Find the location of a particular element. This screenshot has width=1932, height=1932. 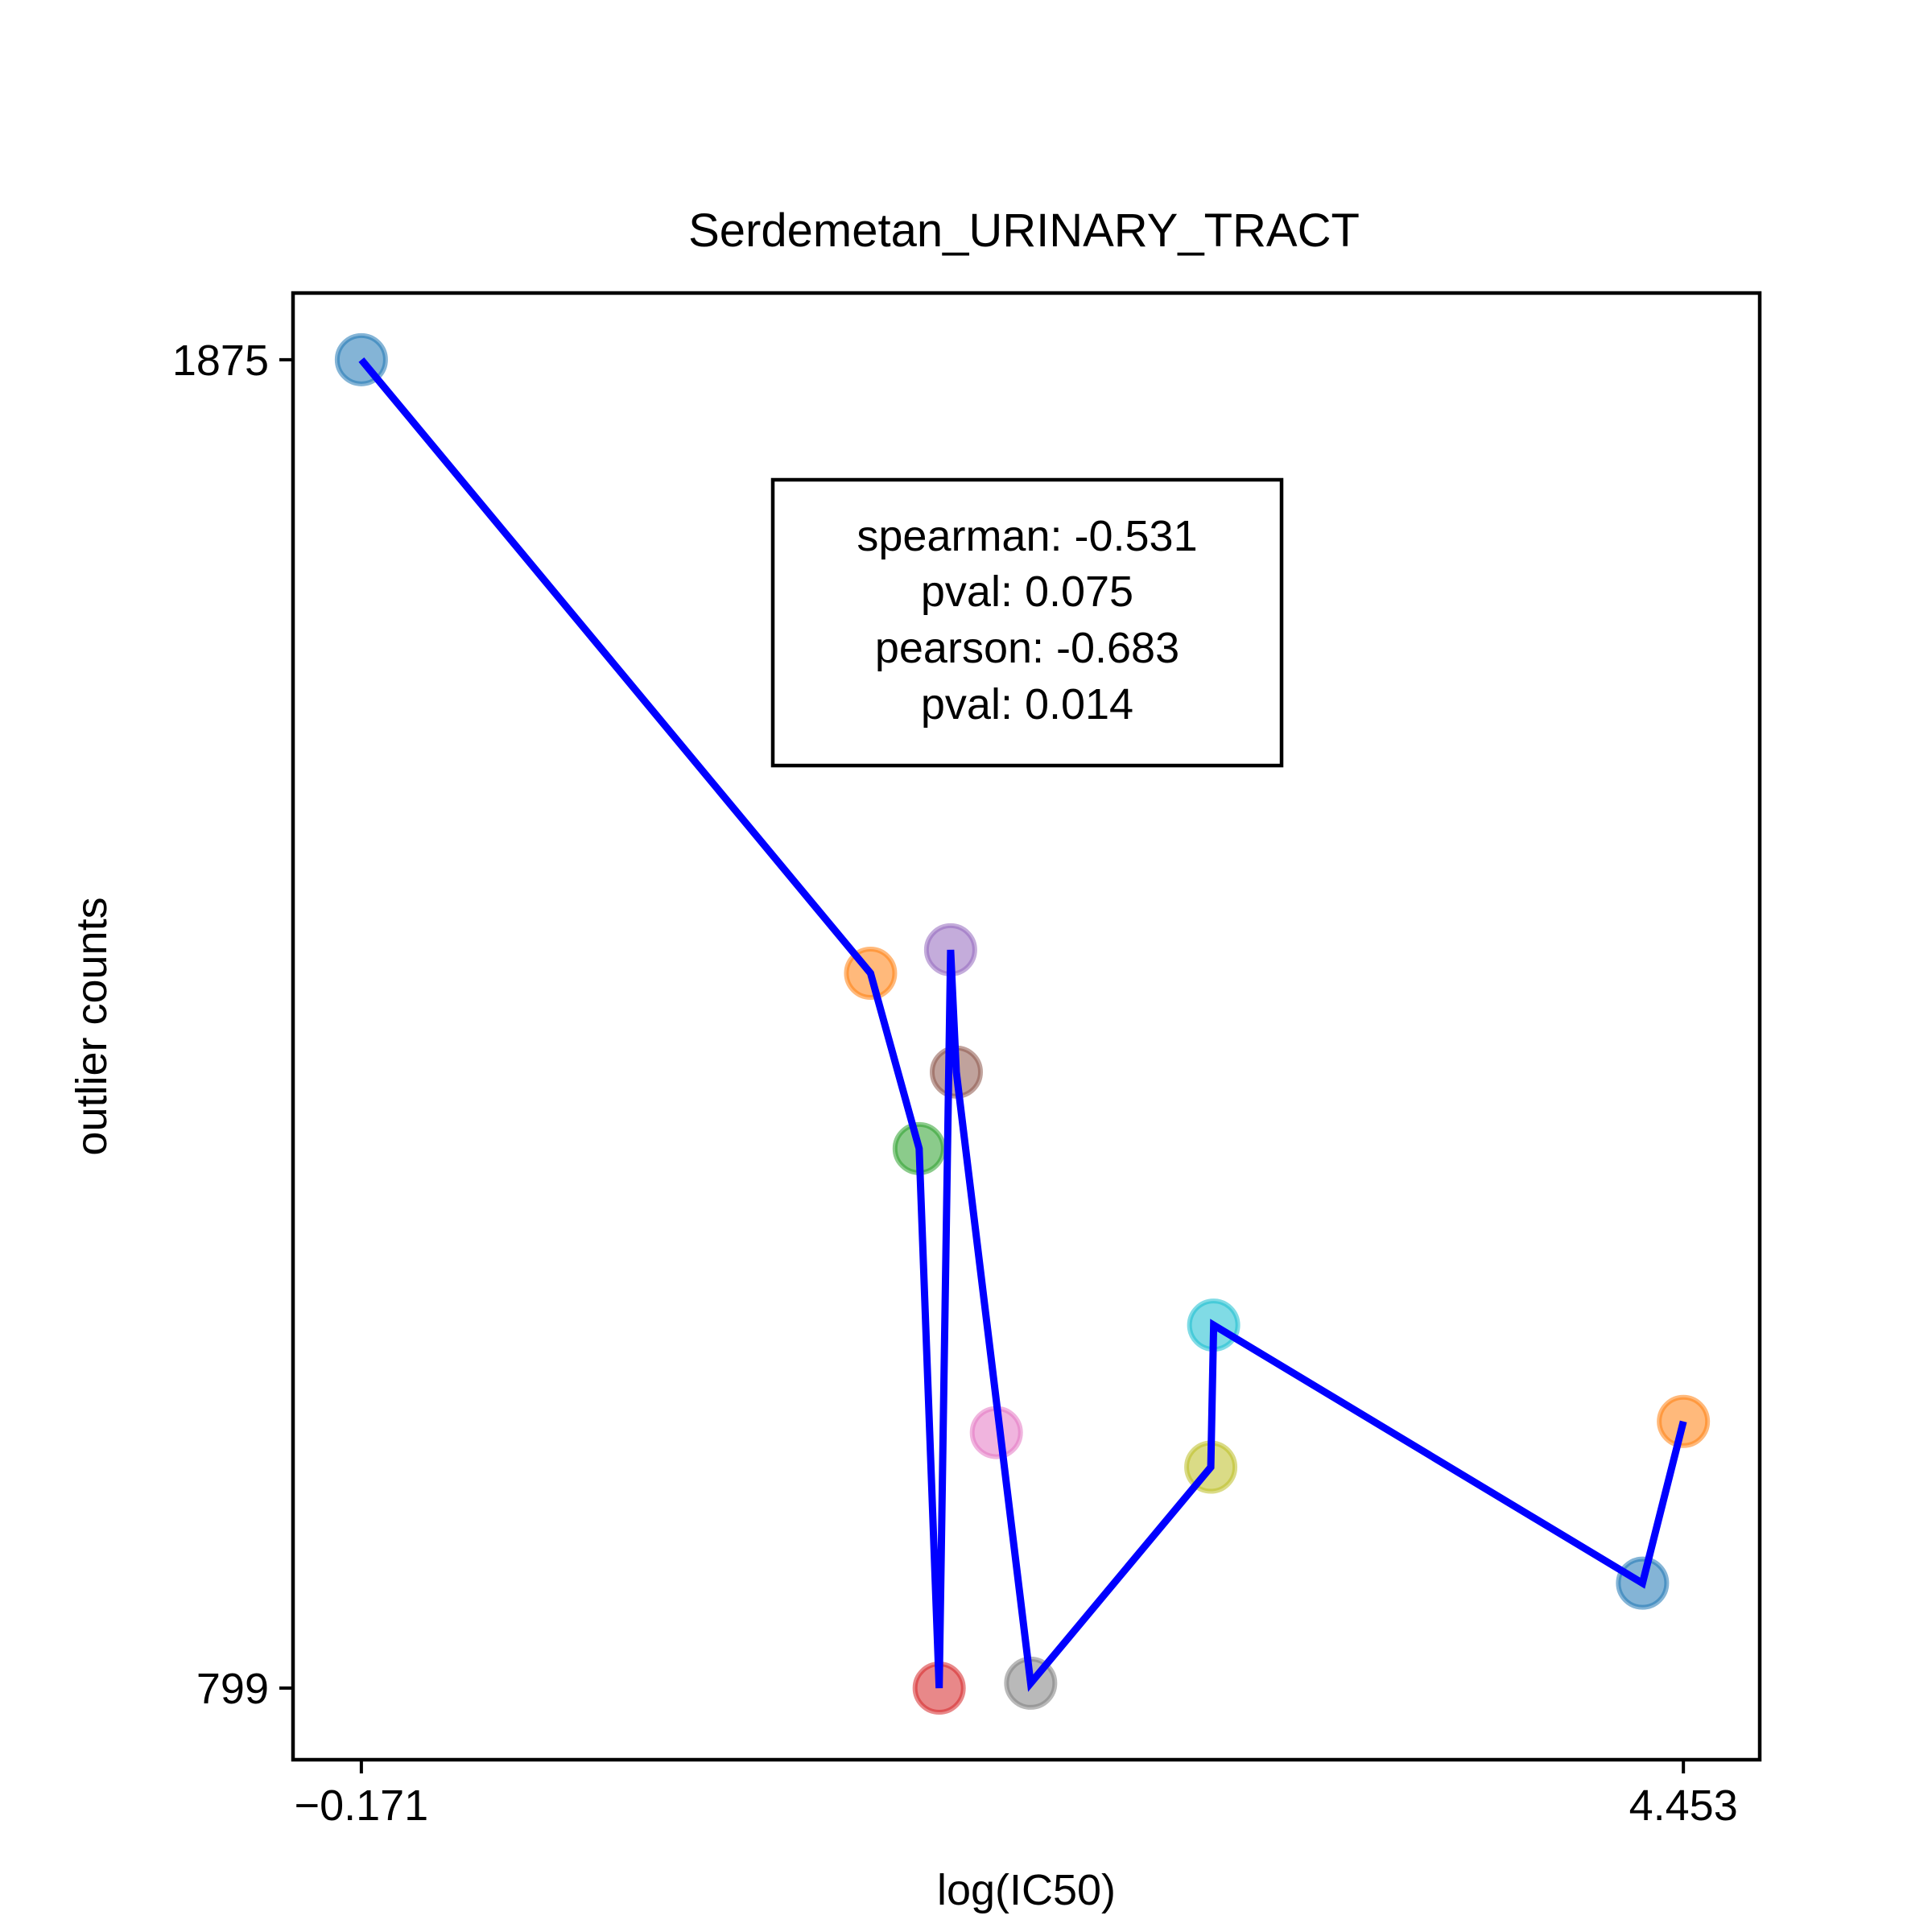

y-tick-label: 1875 is located at coordinates (221, 360).